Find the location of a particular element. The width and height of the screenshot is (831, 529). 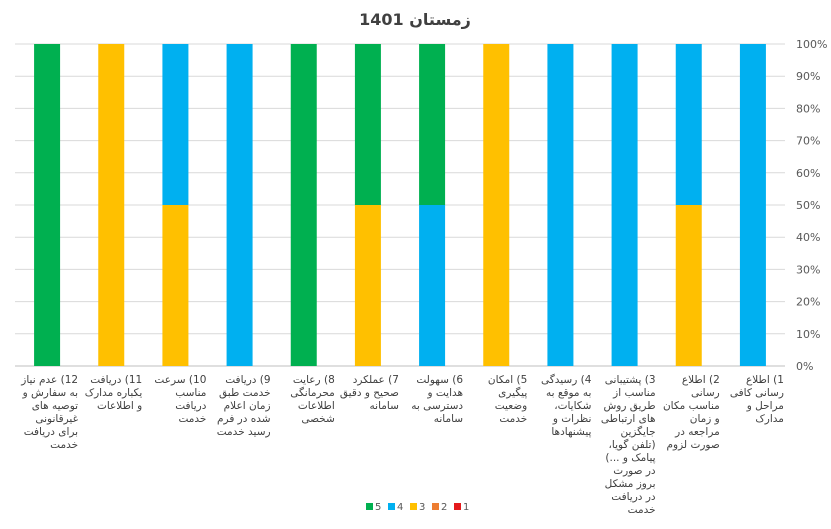

legend-label: 2 is located at coordinates (444, 507).